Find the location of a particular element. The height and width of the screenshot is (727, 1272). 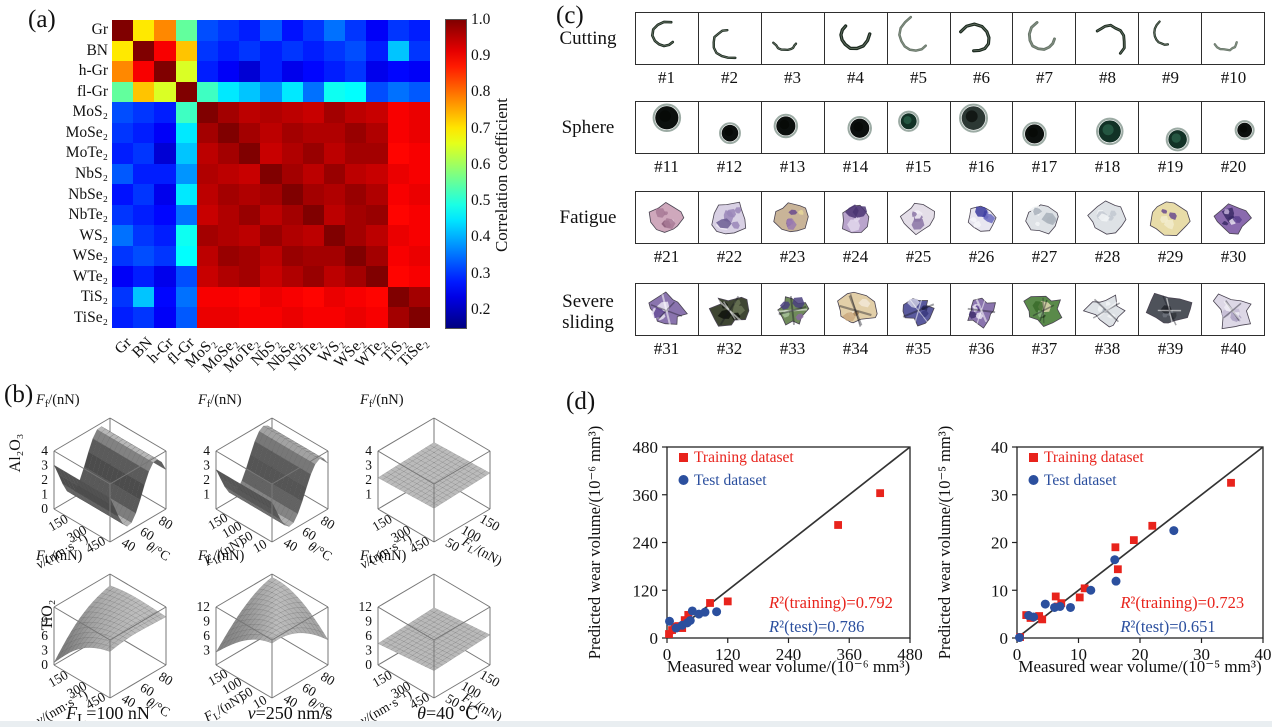

svg-text: 30 is located at coordinates (1201, 654).